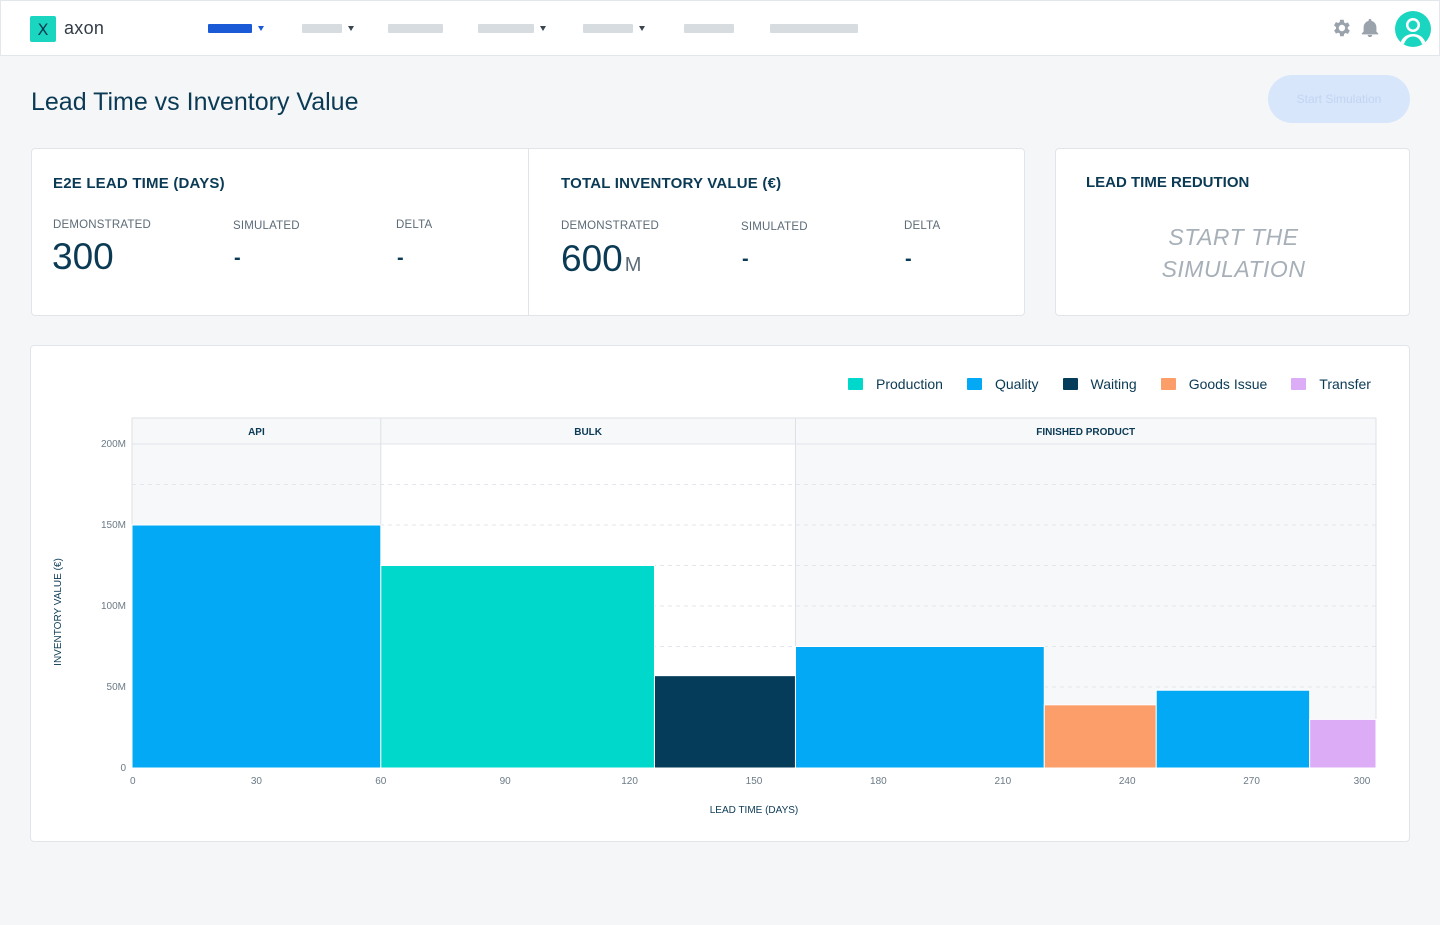 The height and width of the screenshot is (925, 1440). What do you see at coordinates (1127, 781) in the screenshot?
I see `chart-x-tick-label: 240` at bounding box center [1127, 781].